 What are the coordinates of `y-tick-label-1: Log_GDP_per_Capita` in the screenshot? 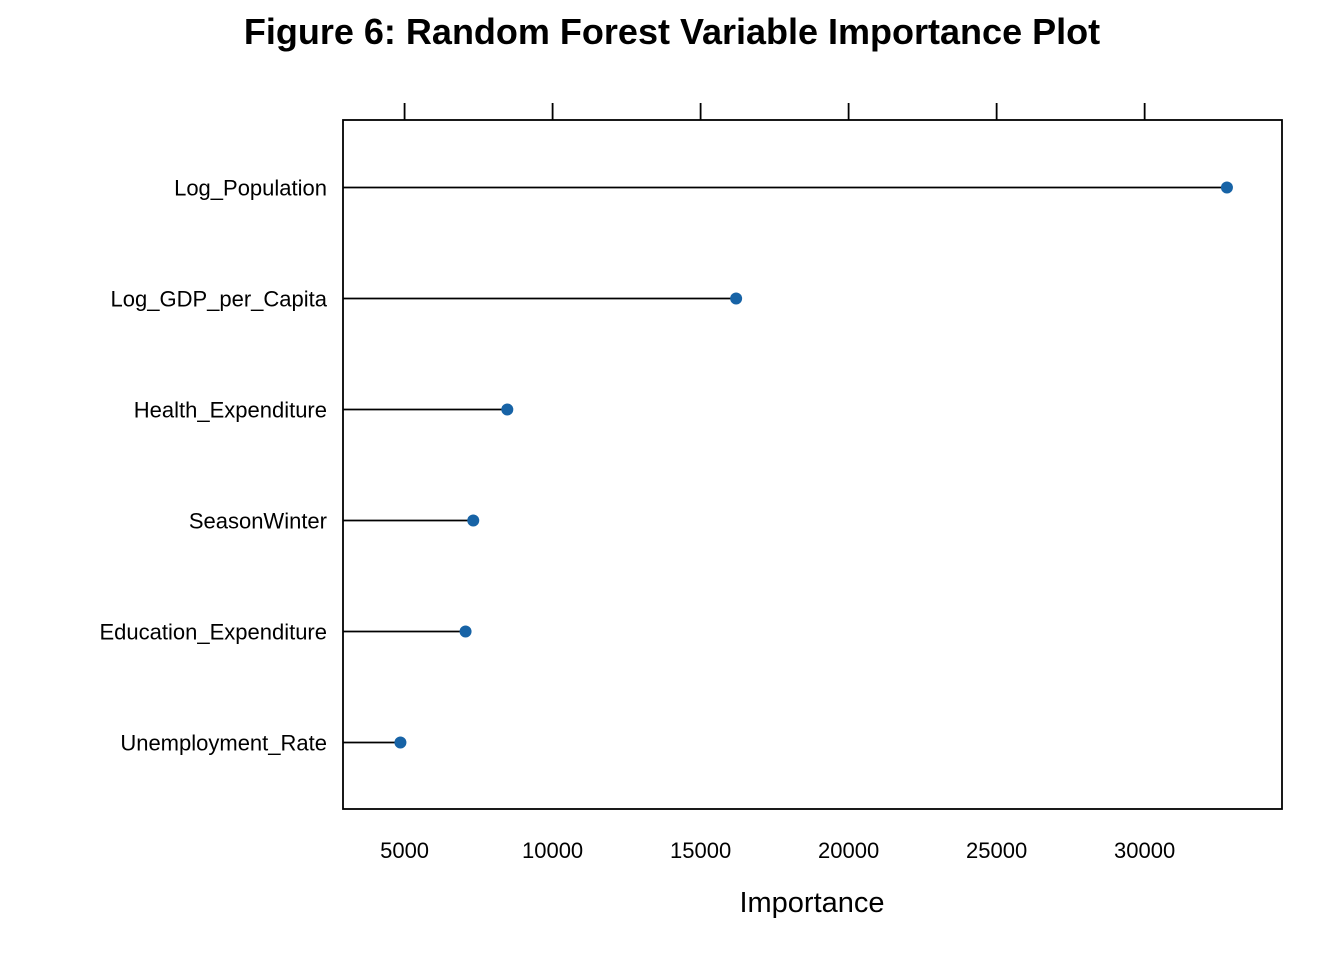 It's located at (219, 299).